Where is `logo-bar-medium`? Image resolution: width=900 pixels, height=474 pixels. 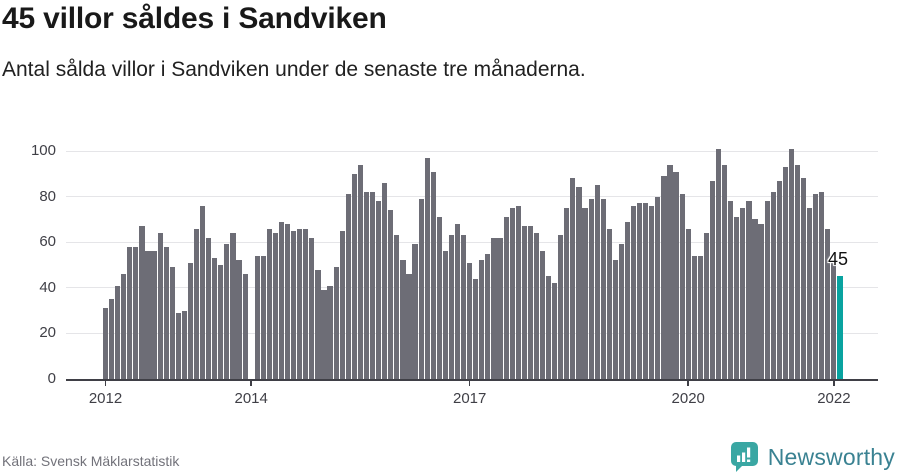 logo-bar-medium is located at coordinates (743, 457).